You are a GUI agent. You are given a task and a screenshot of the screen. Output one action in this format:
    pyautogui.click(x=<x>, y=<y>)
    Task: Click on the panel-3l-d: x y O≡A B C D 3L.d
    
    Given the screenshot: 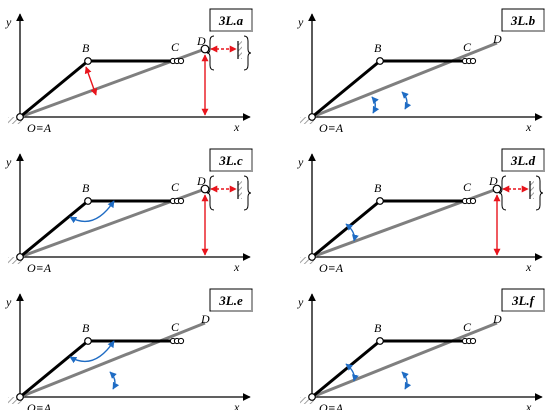 What is the action you would take?
    pyautogui.click(x=421, y=211)
    